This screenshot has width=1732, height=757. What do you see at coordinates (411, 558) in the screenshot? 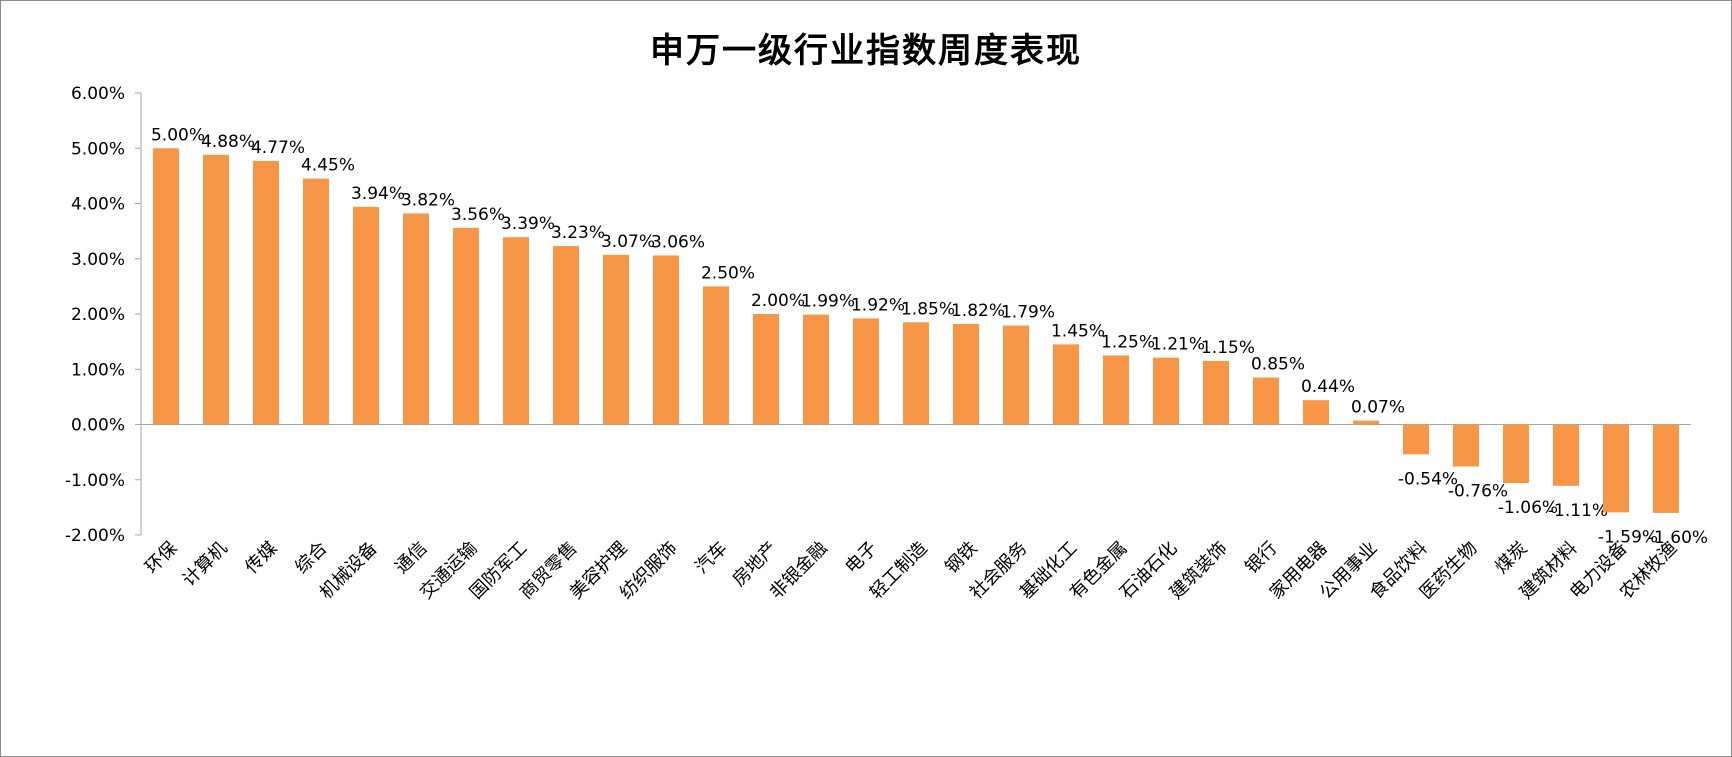
I see `category-label: 通信` at bounding box center [411, 558].